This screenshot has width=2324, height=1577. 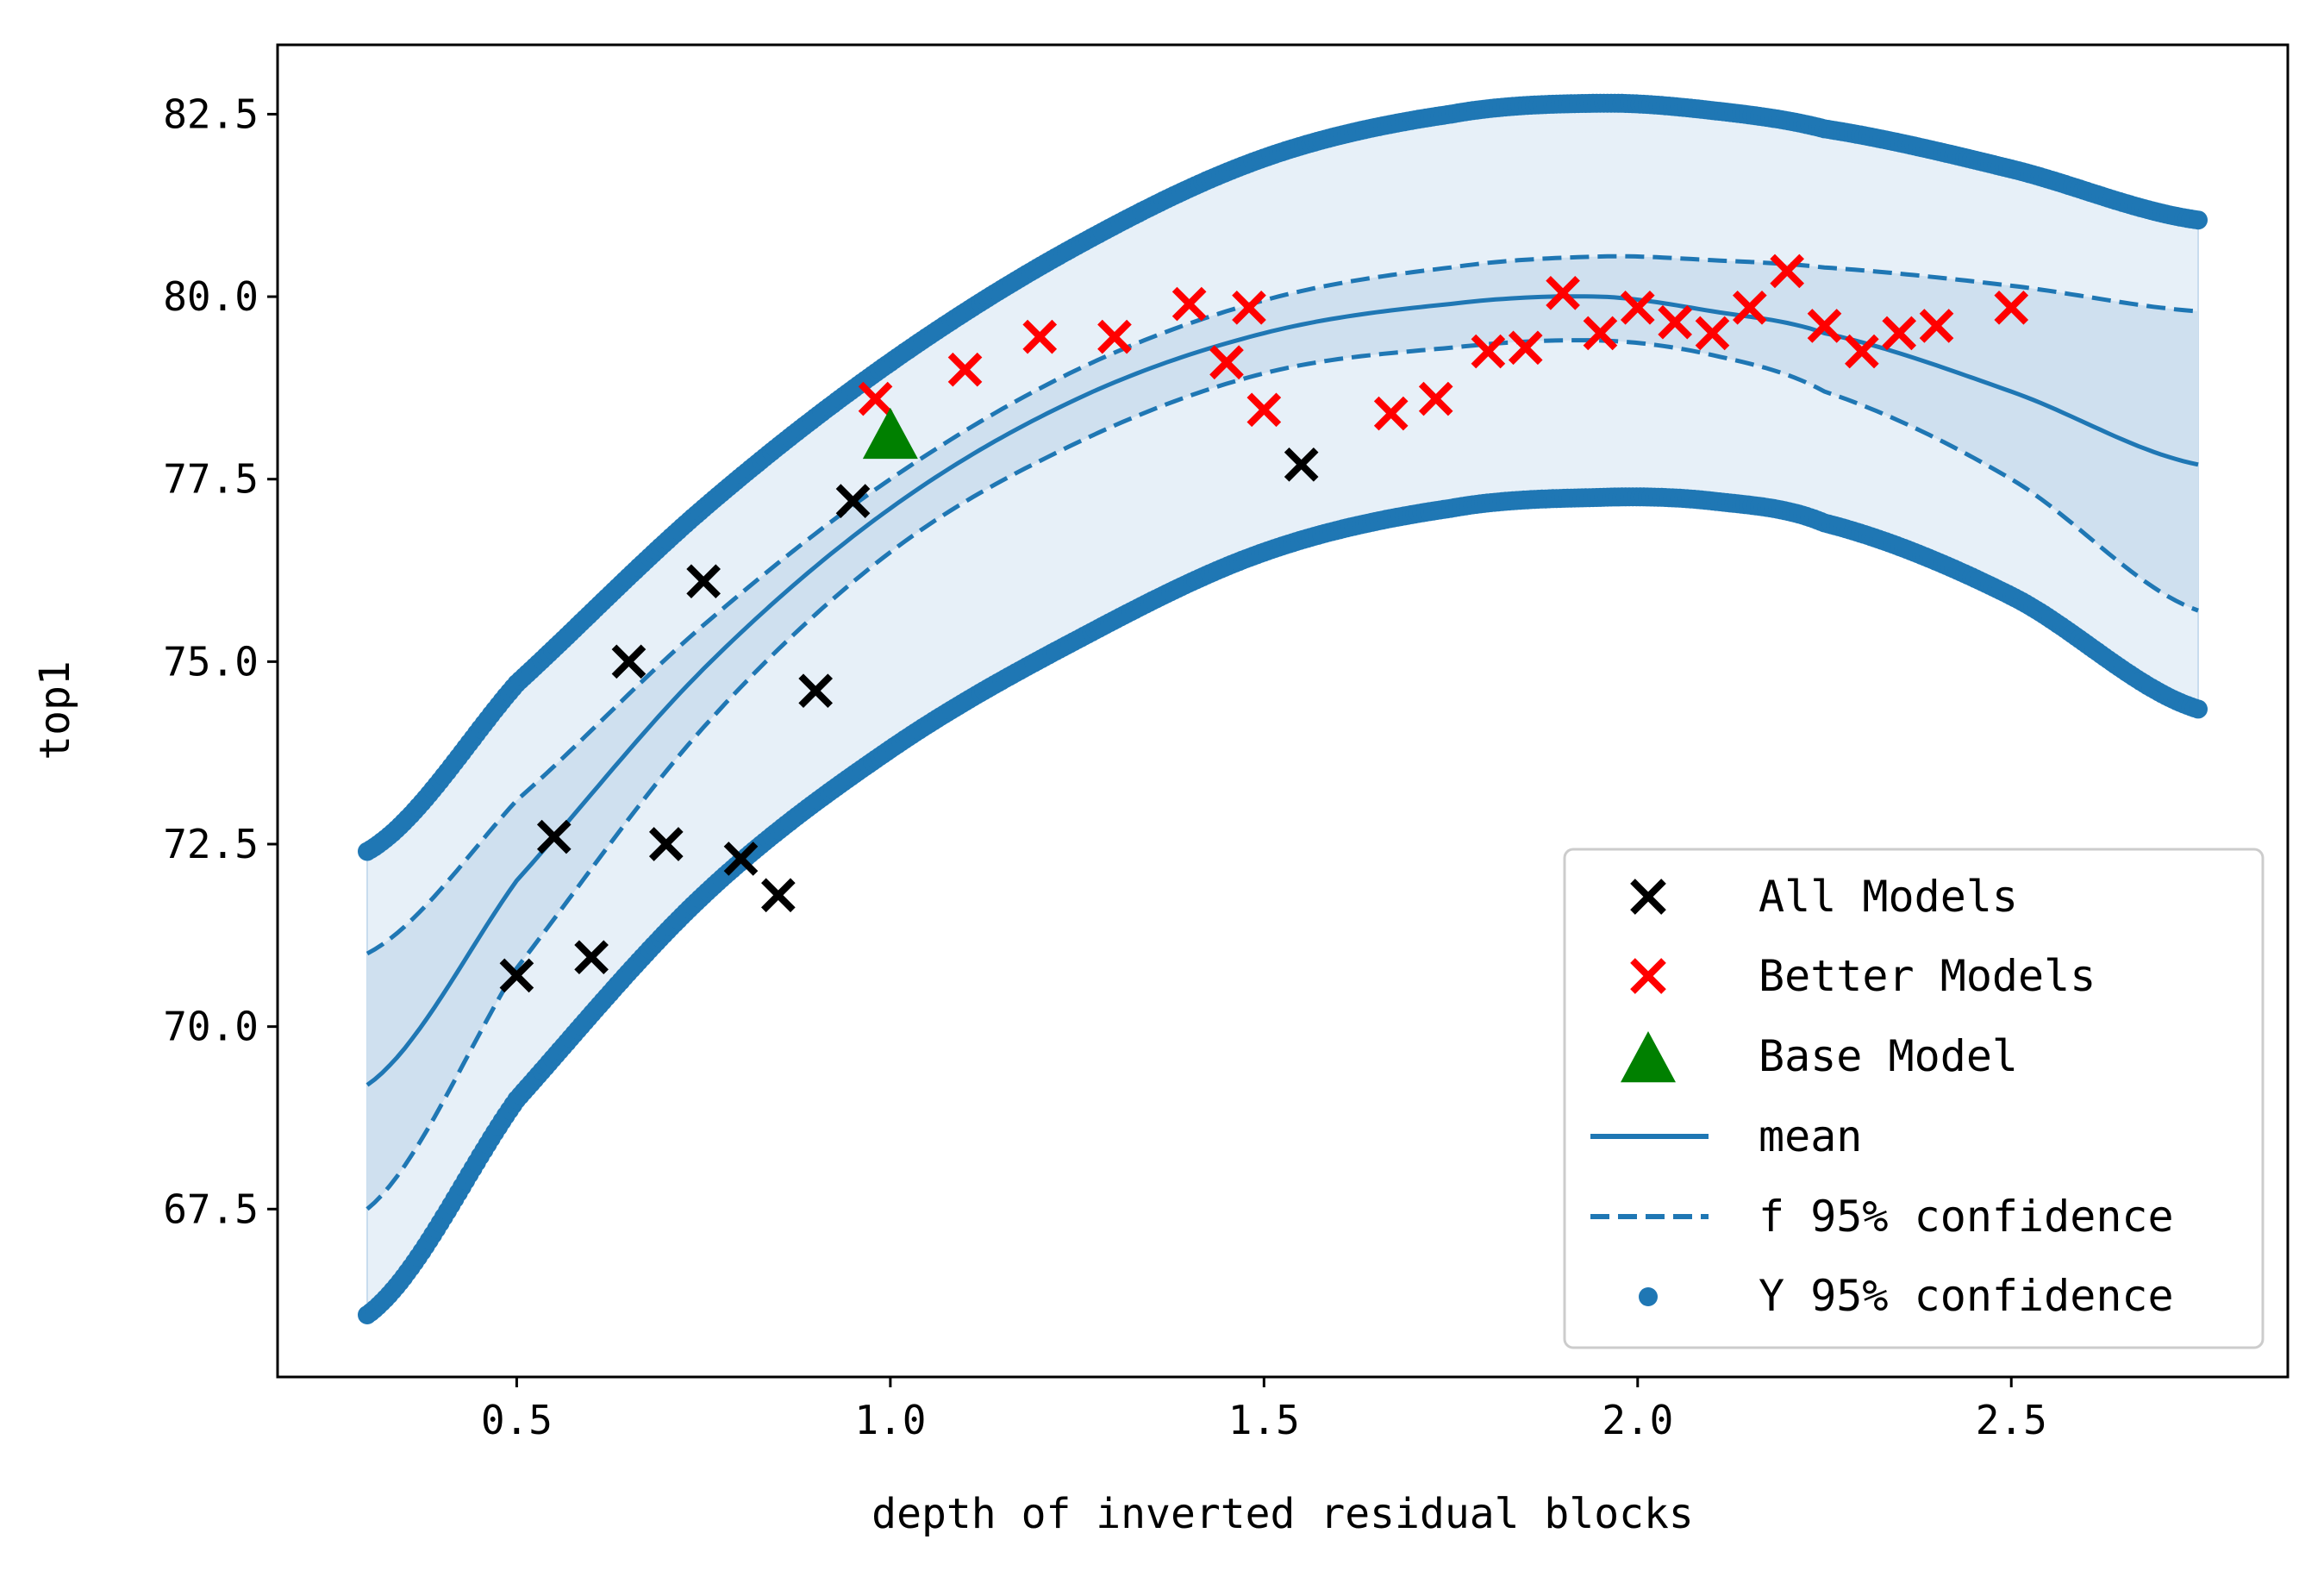 What do you see at coordinates (211, 1027) in the screenshot?
I see `y-tick-label: 70.0` at bounding box center [211, 1027].